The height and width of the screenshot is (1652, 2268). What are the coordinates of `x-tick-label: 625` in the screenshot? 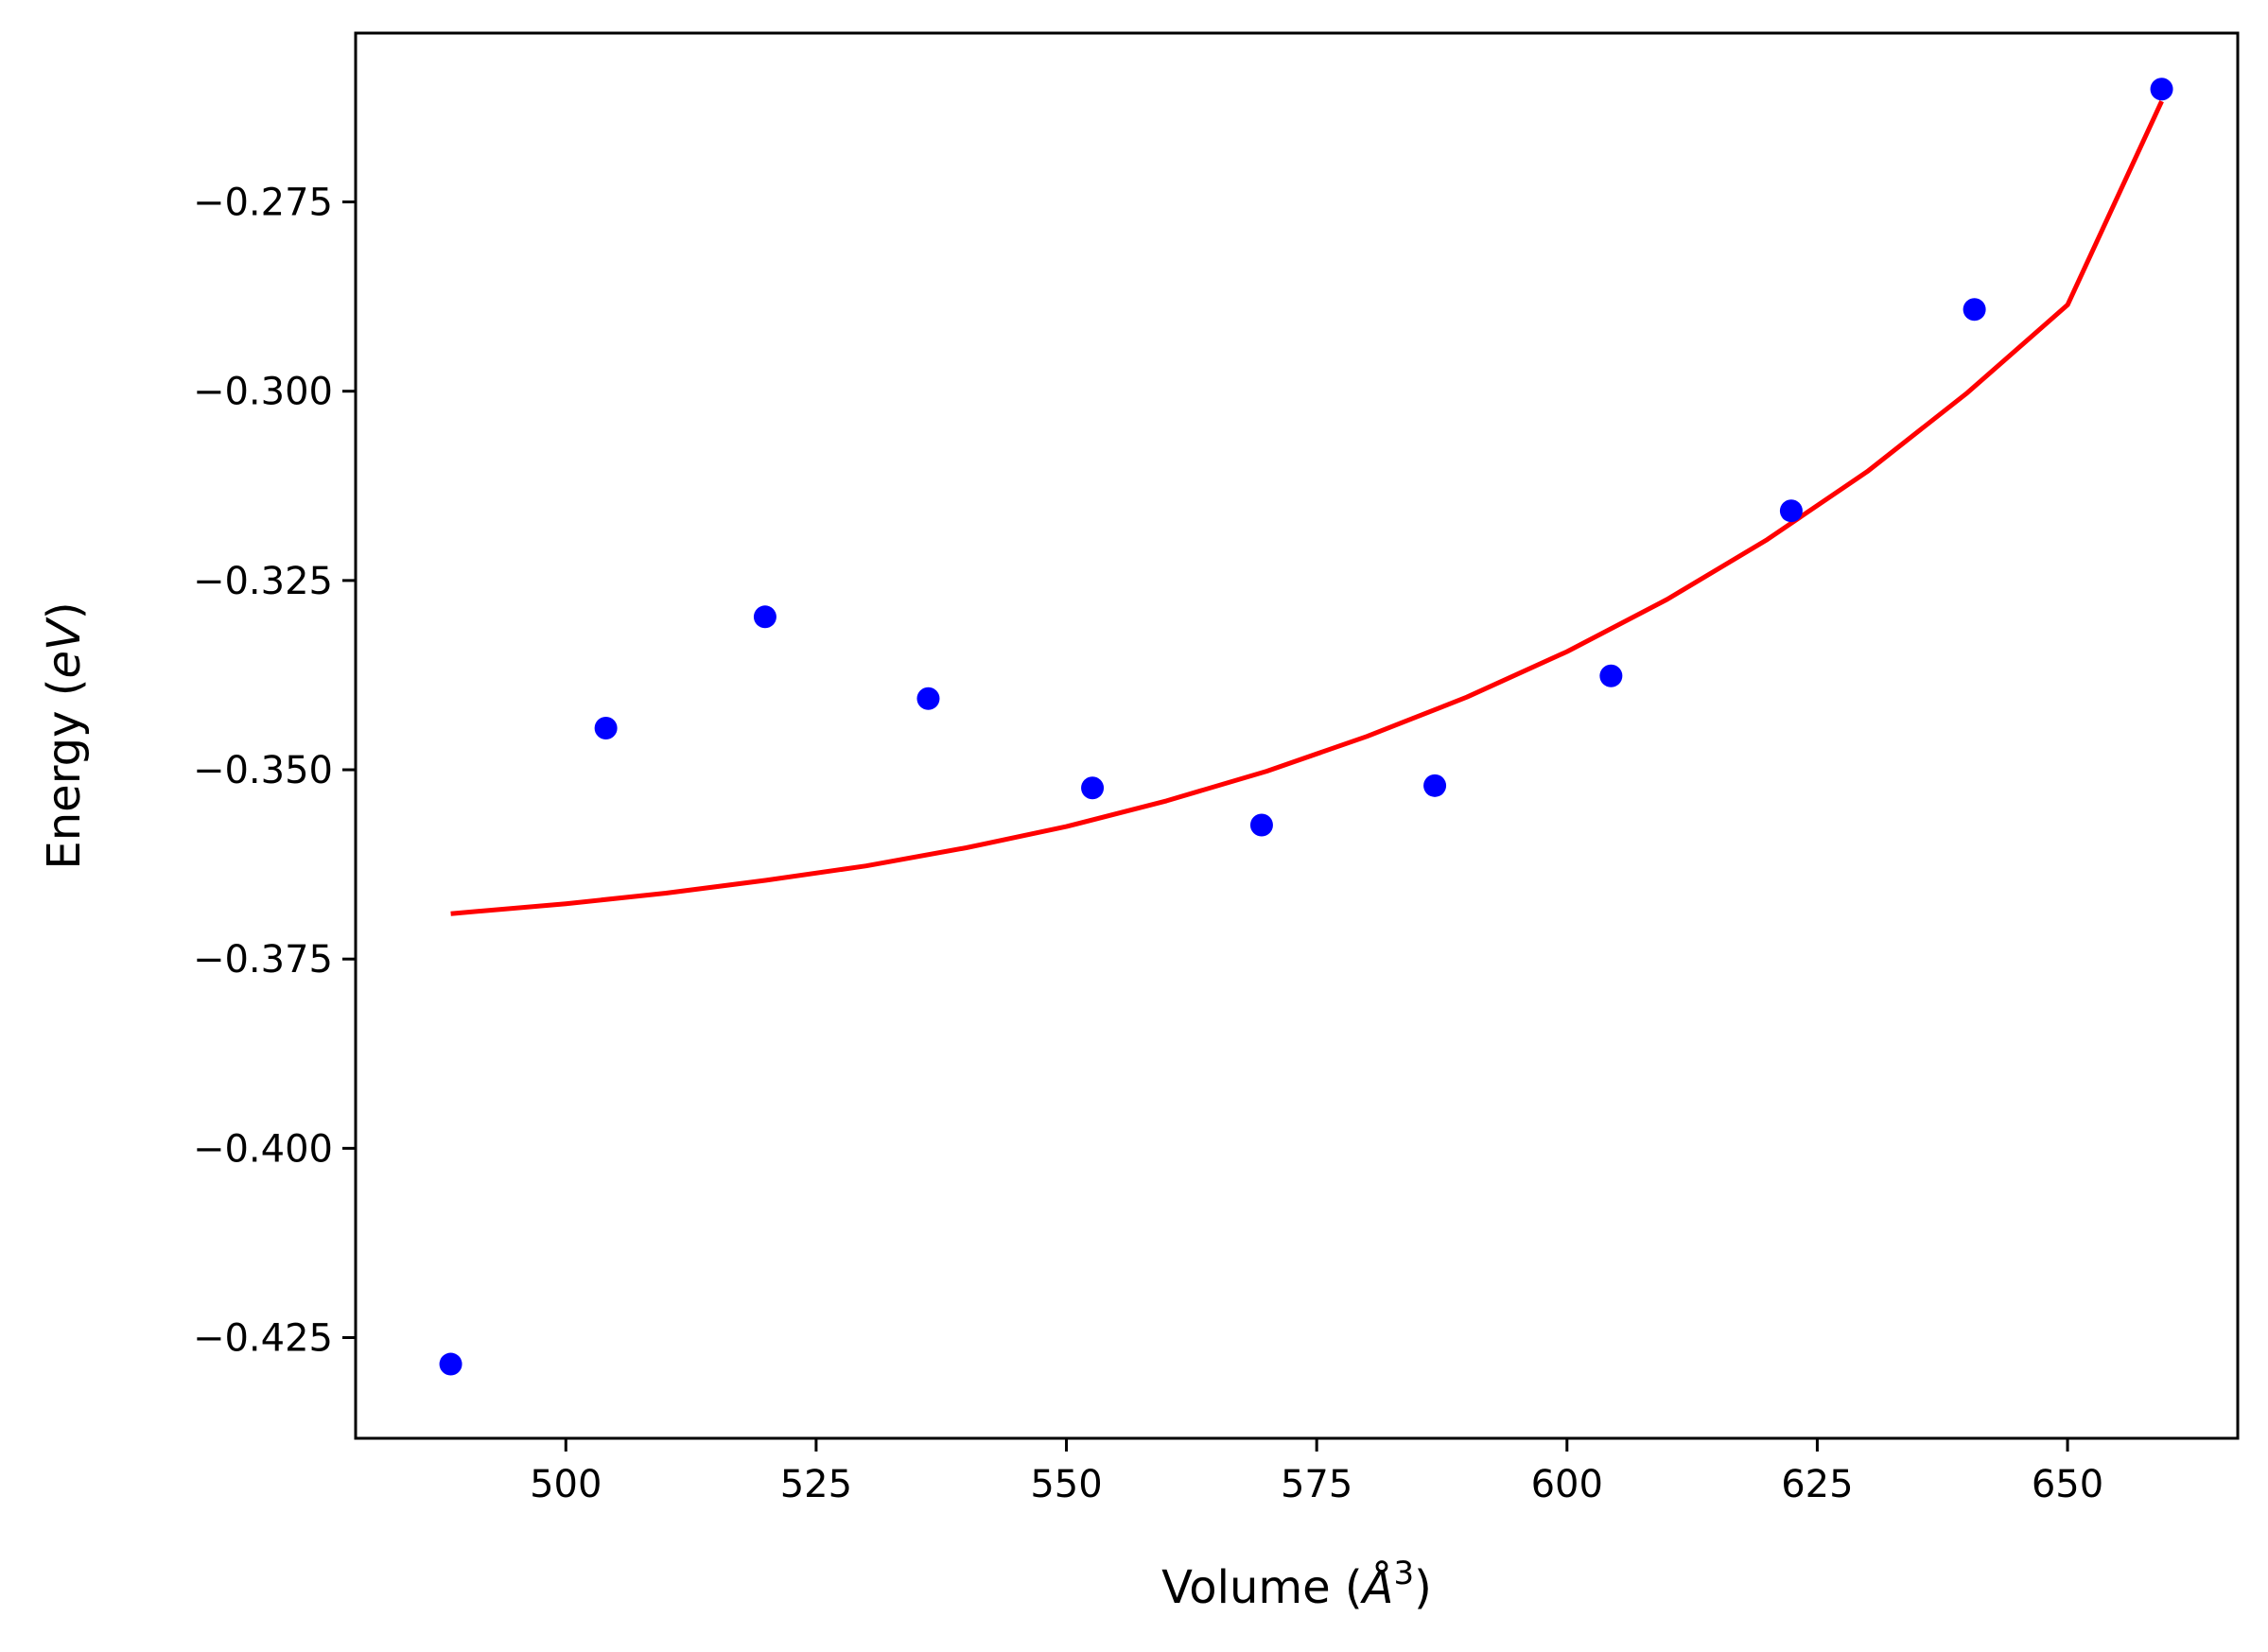 It's located at (1817, 1485).